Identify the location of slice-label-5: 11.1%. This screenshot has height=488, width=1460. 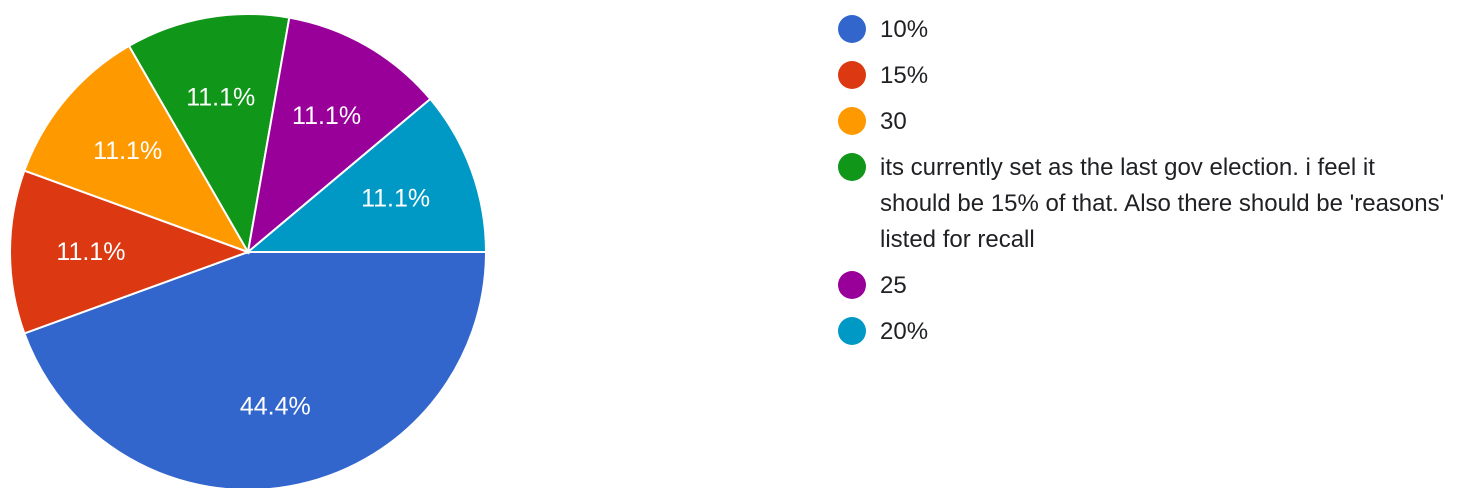
(395, 198).